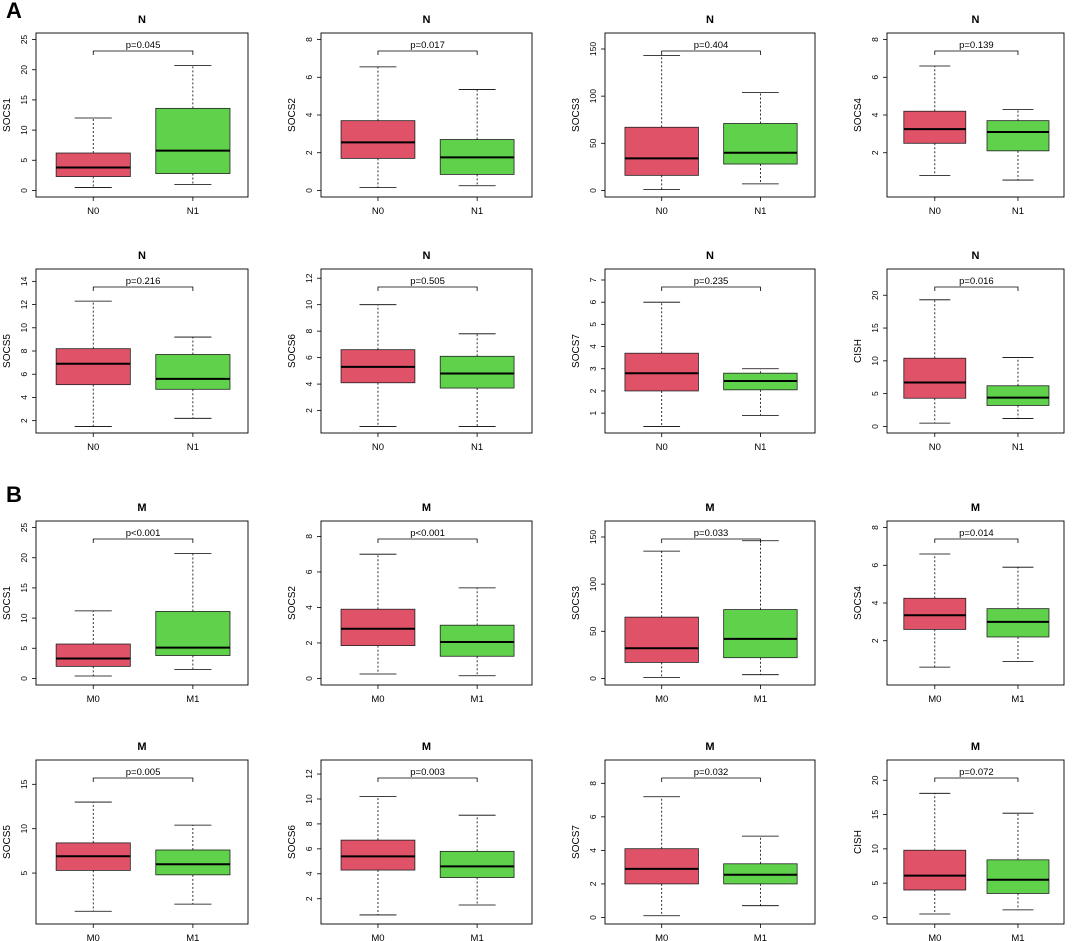 Image resolution: width=1072 pixels, height=941 pixels. What do you see at coordinates (693, 603) in the screenshot?
I see `chart-b-socs3: M SOCS3 0 50 100 150 M0 M1 p=0.033` at bounding box center [693, 603].